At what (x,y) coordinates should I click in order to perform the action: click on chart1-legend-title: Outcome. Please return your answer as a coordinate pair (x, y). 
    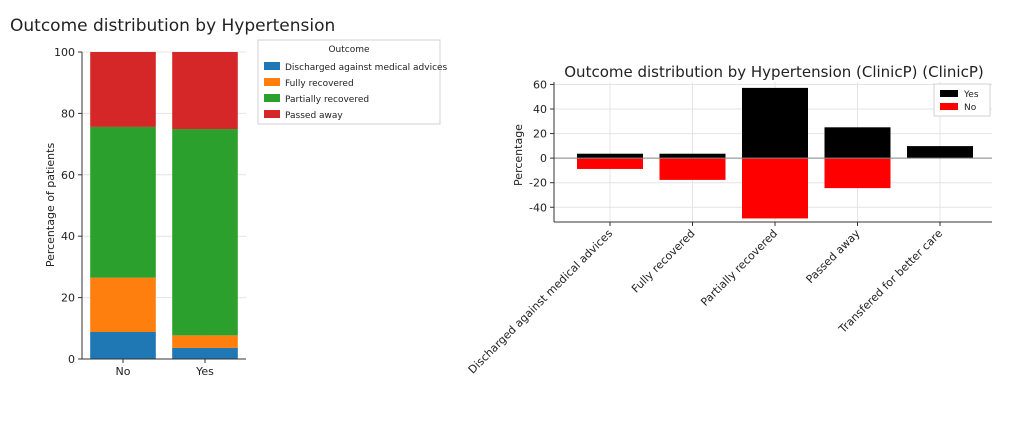
    Looking at the image, I should click on (349, 50).